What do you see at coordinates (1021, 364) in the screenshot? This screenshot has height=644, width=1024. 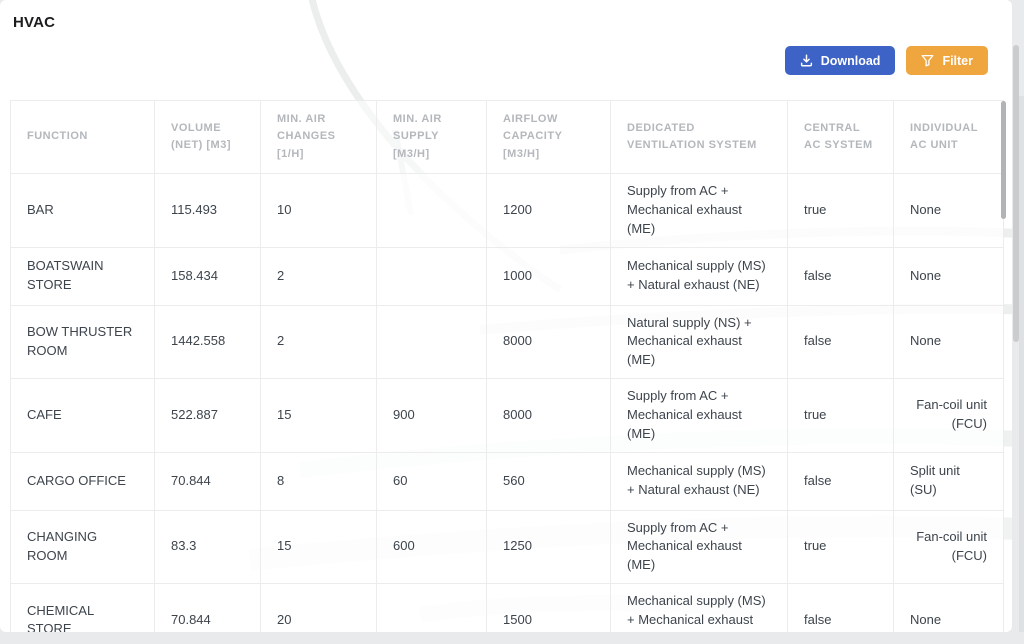 I see `window-scrollbar-track` at bounding box center [1021, 364].